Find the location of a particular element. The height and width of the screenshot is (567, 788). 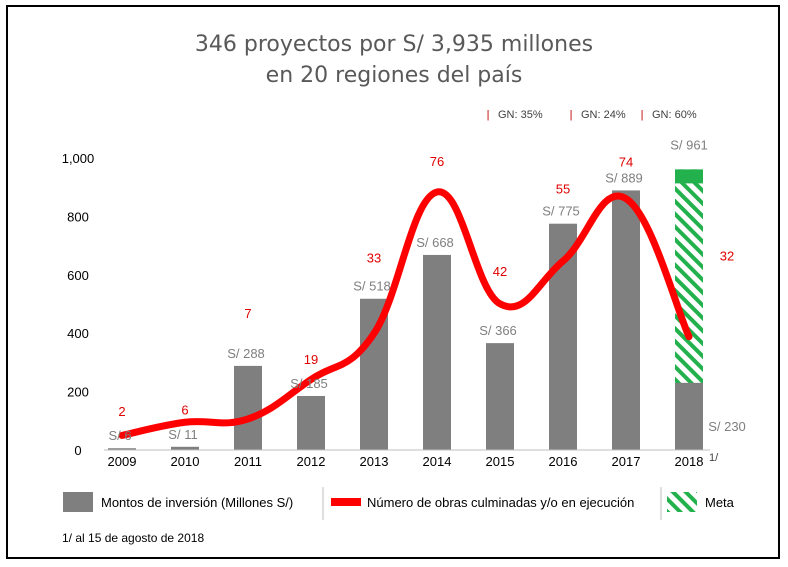

gn-annotations: | GN: 35% | GN: 24% | GN: 60% is located at coordinates (592, 115).